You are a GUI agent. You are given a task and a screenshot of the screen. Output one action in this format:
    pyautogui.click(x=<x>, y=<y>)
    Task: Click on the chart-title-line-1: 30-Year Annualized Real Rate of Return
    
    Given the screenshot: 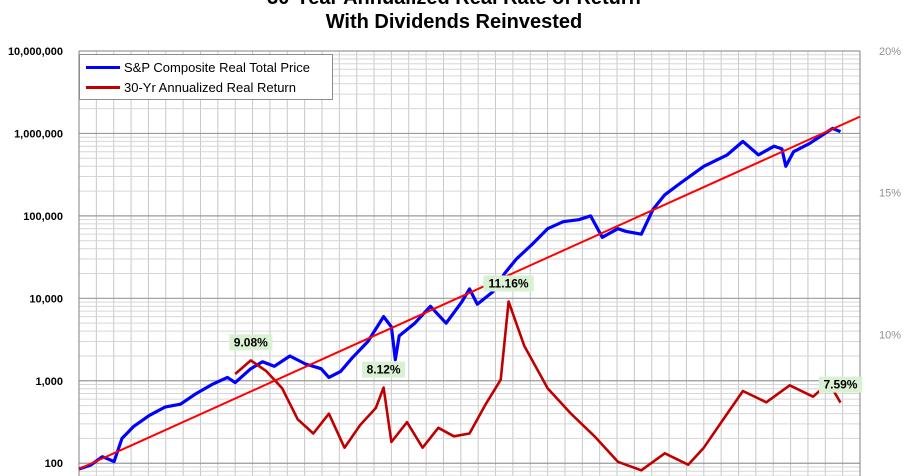 What is the action you would take?
    pyautogui.click(x=454, y=5)
    